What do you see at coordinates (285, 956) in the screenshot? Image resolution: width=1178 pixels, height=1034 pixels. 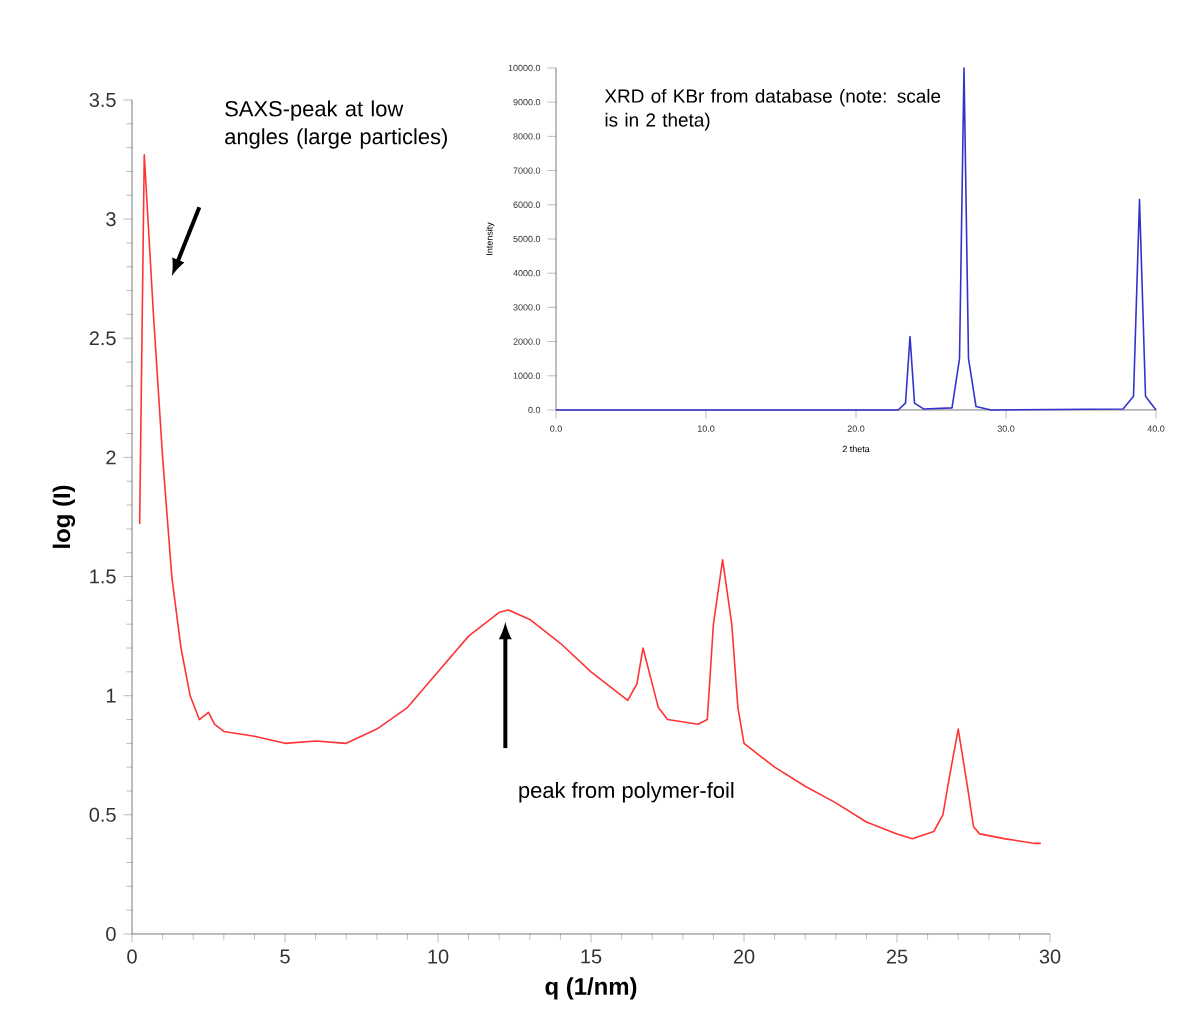 I see `x-tick-label: 5` at bounding box center [285, 956].